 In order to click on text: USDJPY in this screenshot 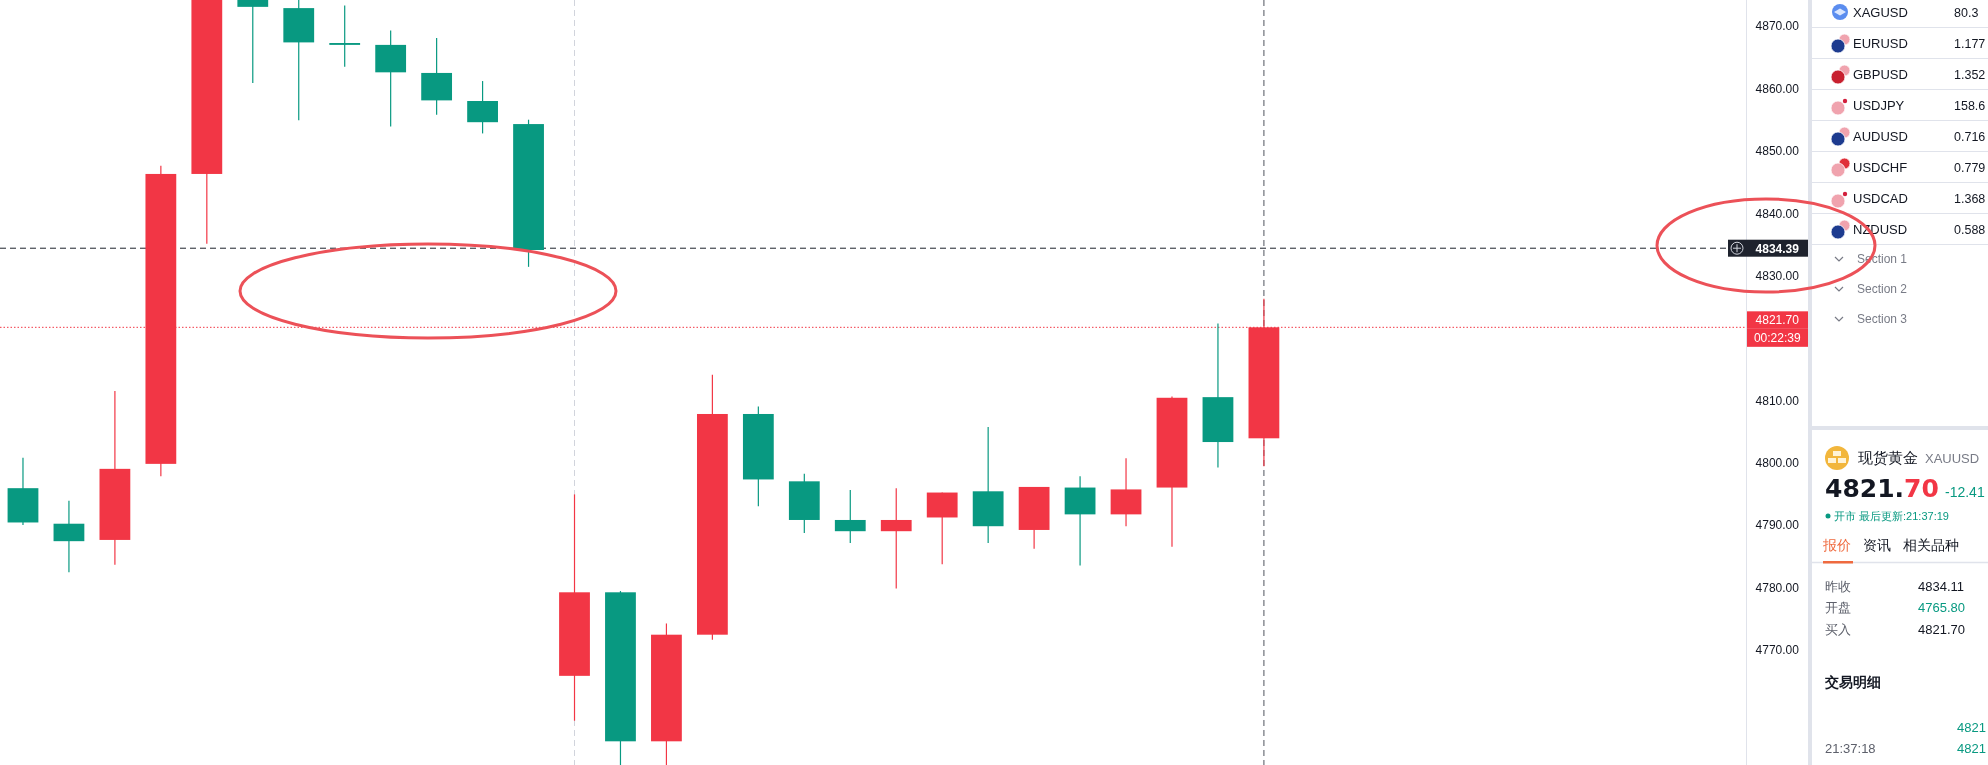, I will do `click(1879, 105)`.